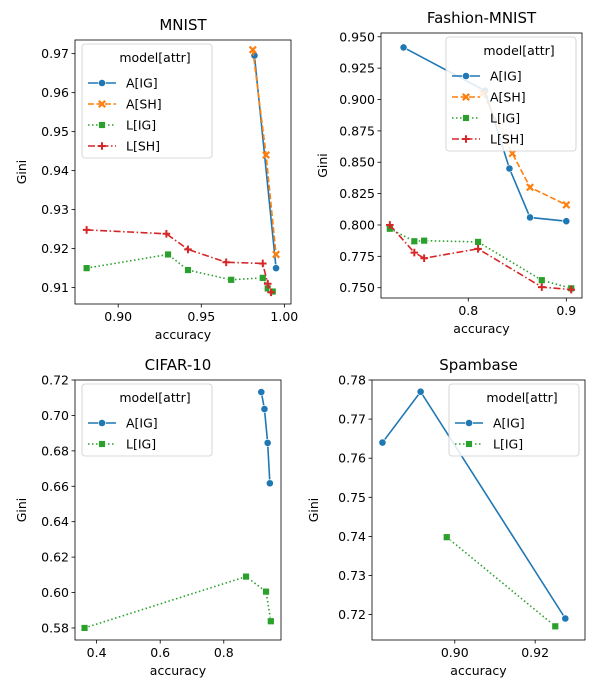 The width and height of the screenshot is (600, 700). Describe the element at coordinates (357, 36) in the screenshot. I see `y-tick-label: 0.950` at that location.